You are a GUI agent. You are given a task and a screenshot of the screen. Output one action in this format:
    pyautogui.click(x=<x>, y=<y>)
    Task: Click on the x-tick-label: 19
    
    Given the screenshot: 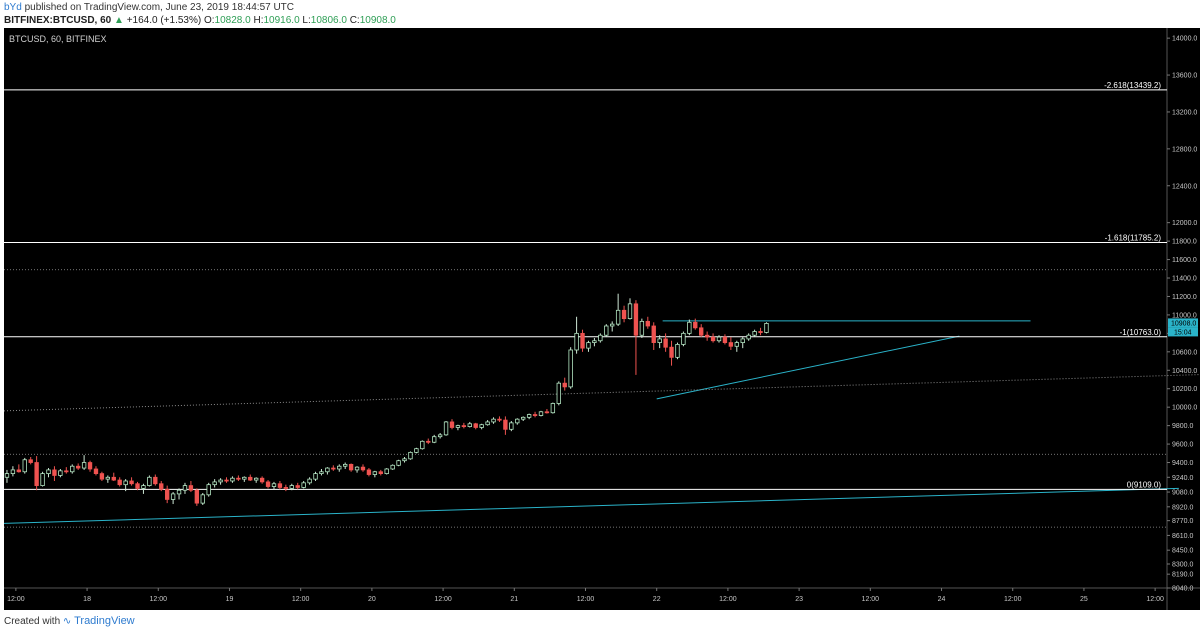 What is the action you would take?
    pyautogui.click(x=230, y=599)
    